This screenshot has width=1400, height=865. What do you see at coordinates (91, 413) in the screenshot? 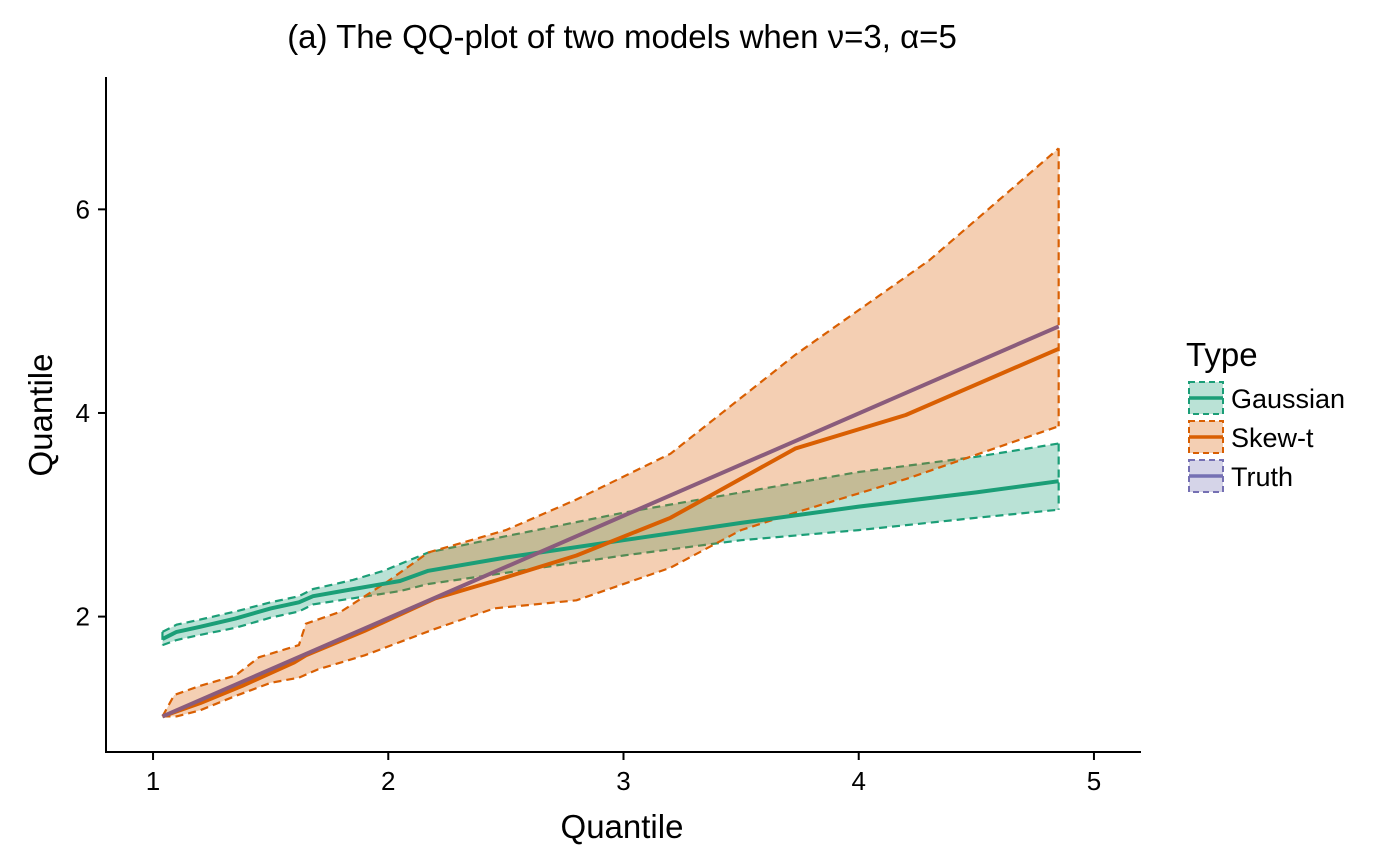
I see `y-axis-ticks: 2 4 6` at bounding box center [91, 413].